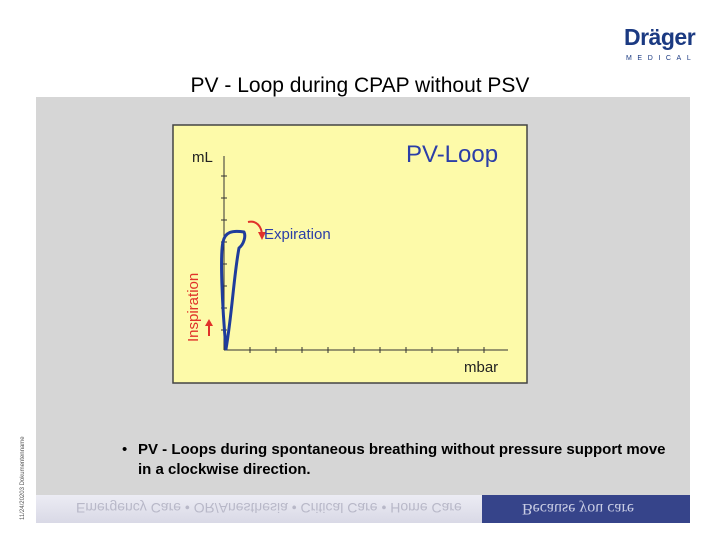 The height and width of the screenshot is (540, 720). Describe the element at coordinates (367, 350) in the screenshot. I see `x-axis-ticks` at that location.